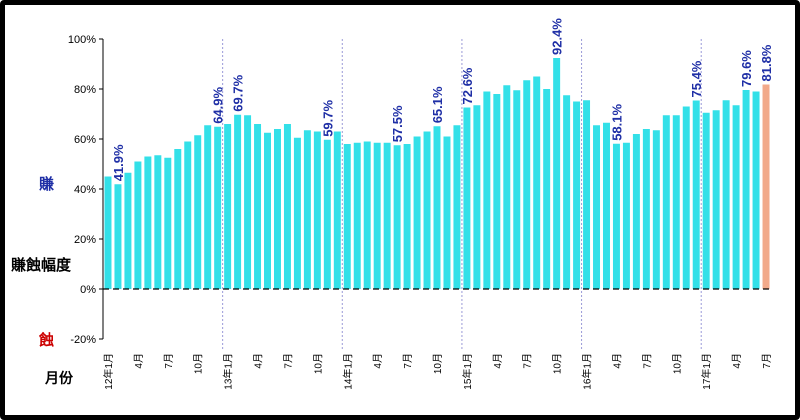  I want to click on data-label: 59.7%, so click(327, 117).